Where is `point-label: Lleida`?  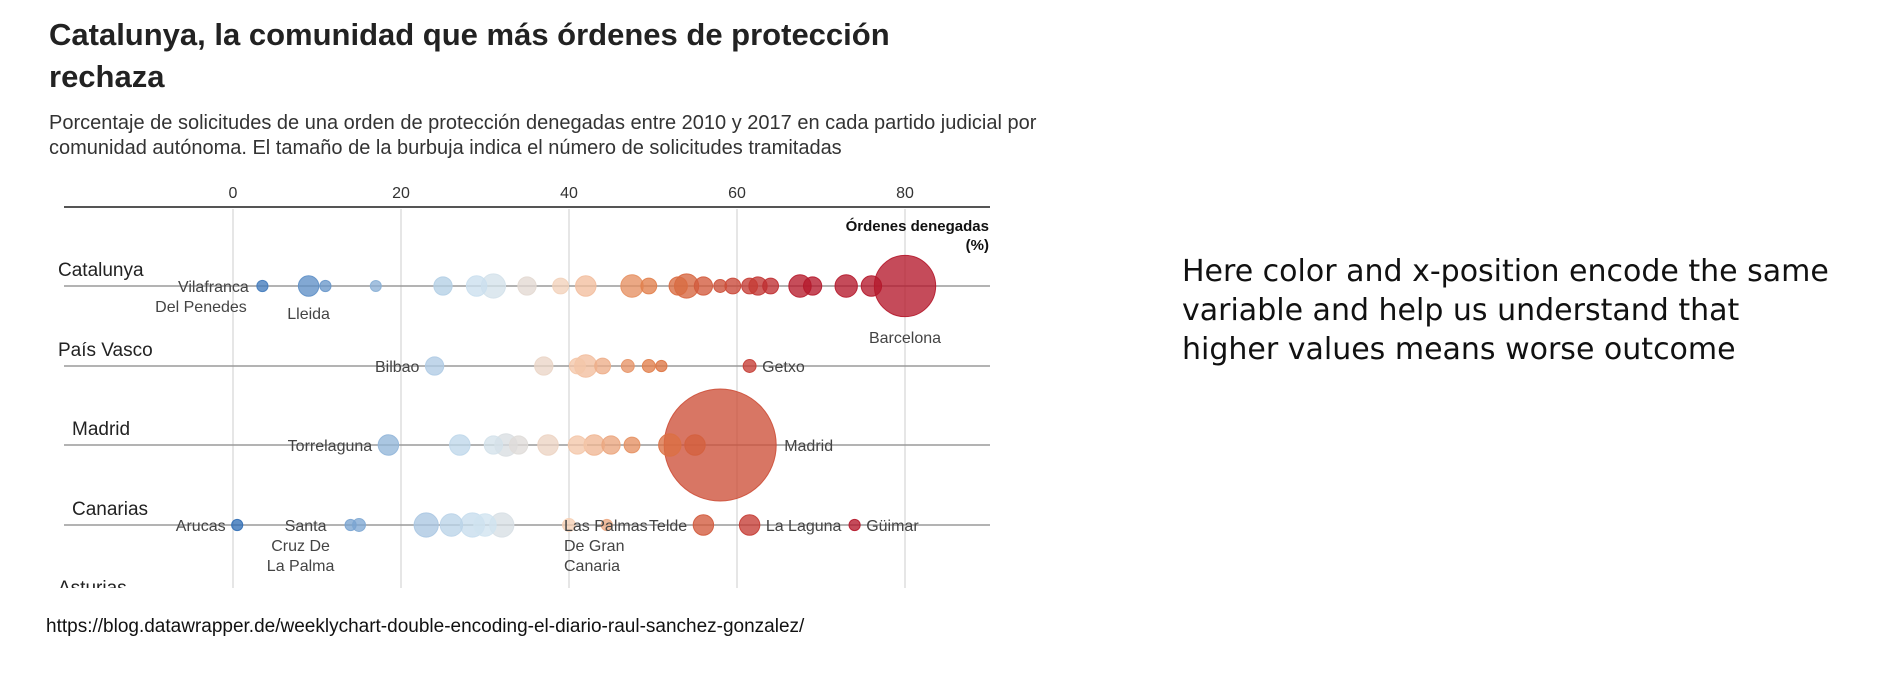 point-label: Lleida is located at coordinates (308, 314).